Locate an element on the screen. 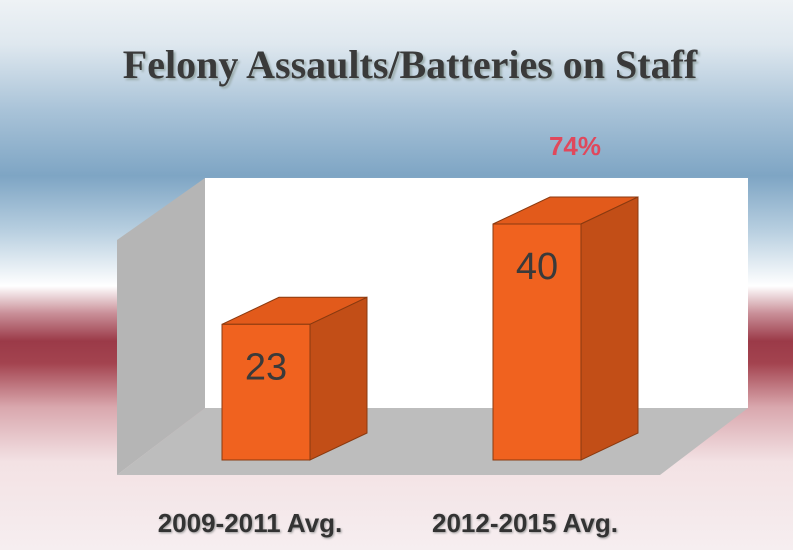 The width and height of the screenshot is (793, 550). side-wall is located at coordinates (161, 326).